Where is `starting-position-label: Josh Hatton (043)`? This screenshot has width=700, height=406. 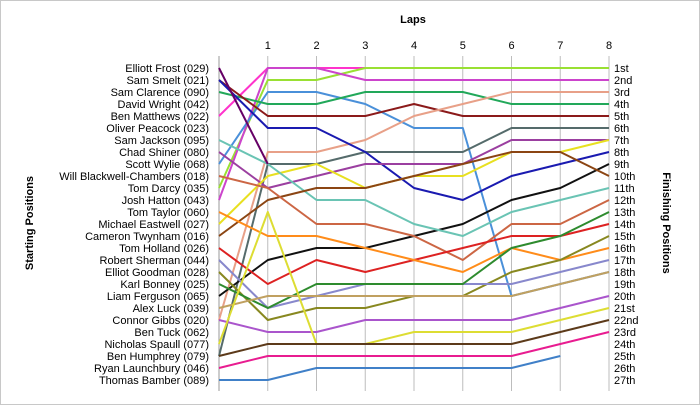 starting-position-label: Josh Hatton (043) is located at coordinates (165, 201).